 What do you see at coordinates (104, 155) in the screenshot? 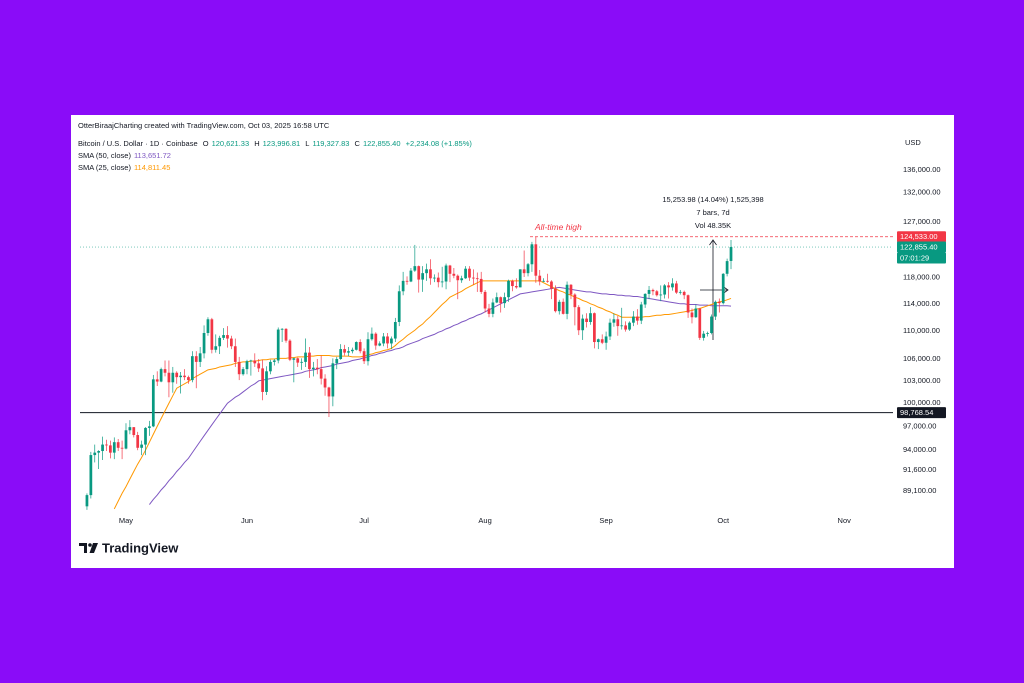
I see `legend-name: SMA (50, close)` at bounding box center [104, 155].